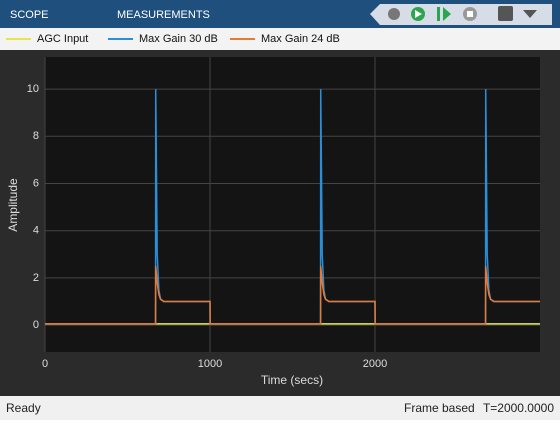 This screenshot has width=560, height=425. I want to click on y-tick-label: 6, so click(36, 183).